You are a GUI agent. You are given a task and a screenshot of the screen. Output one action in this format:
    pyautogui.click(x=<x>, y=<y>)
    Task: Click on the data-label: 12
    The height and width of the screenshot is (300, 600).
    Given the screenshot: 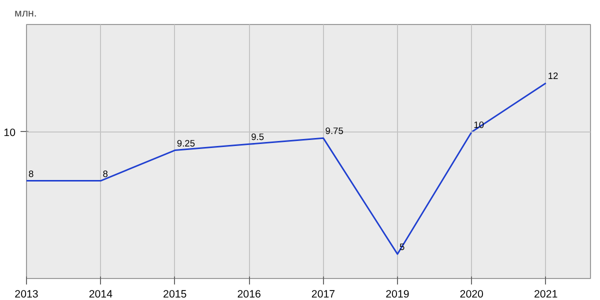 What is the action you would take?
    pyautogui.click(x=553, y=76)
    